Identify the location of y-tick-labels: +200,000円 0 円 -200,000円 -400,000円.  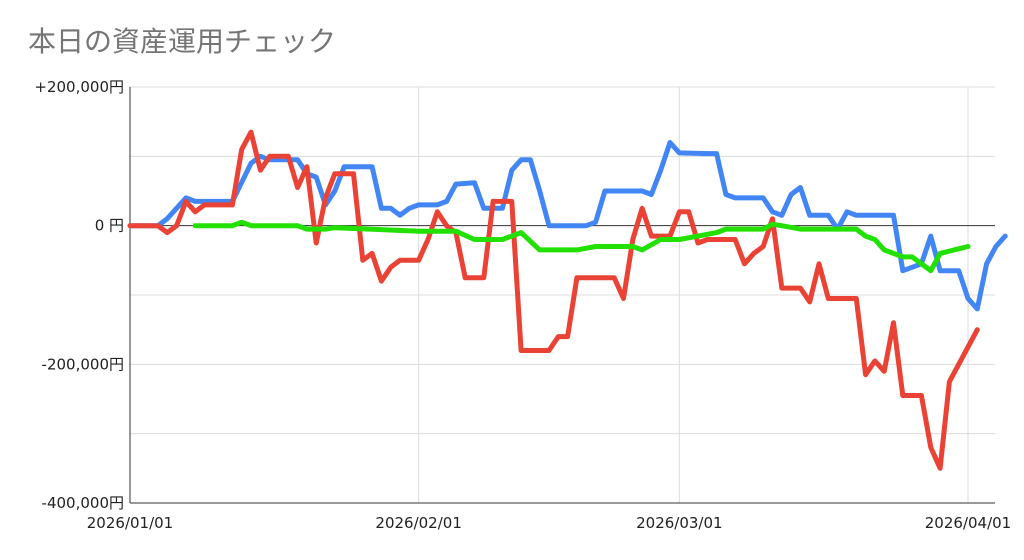
(79, 295).